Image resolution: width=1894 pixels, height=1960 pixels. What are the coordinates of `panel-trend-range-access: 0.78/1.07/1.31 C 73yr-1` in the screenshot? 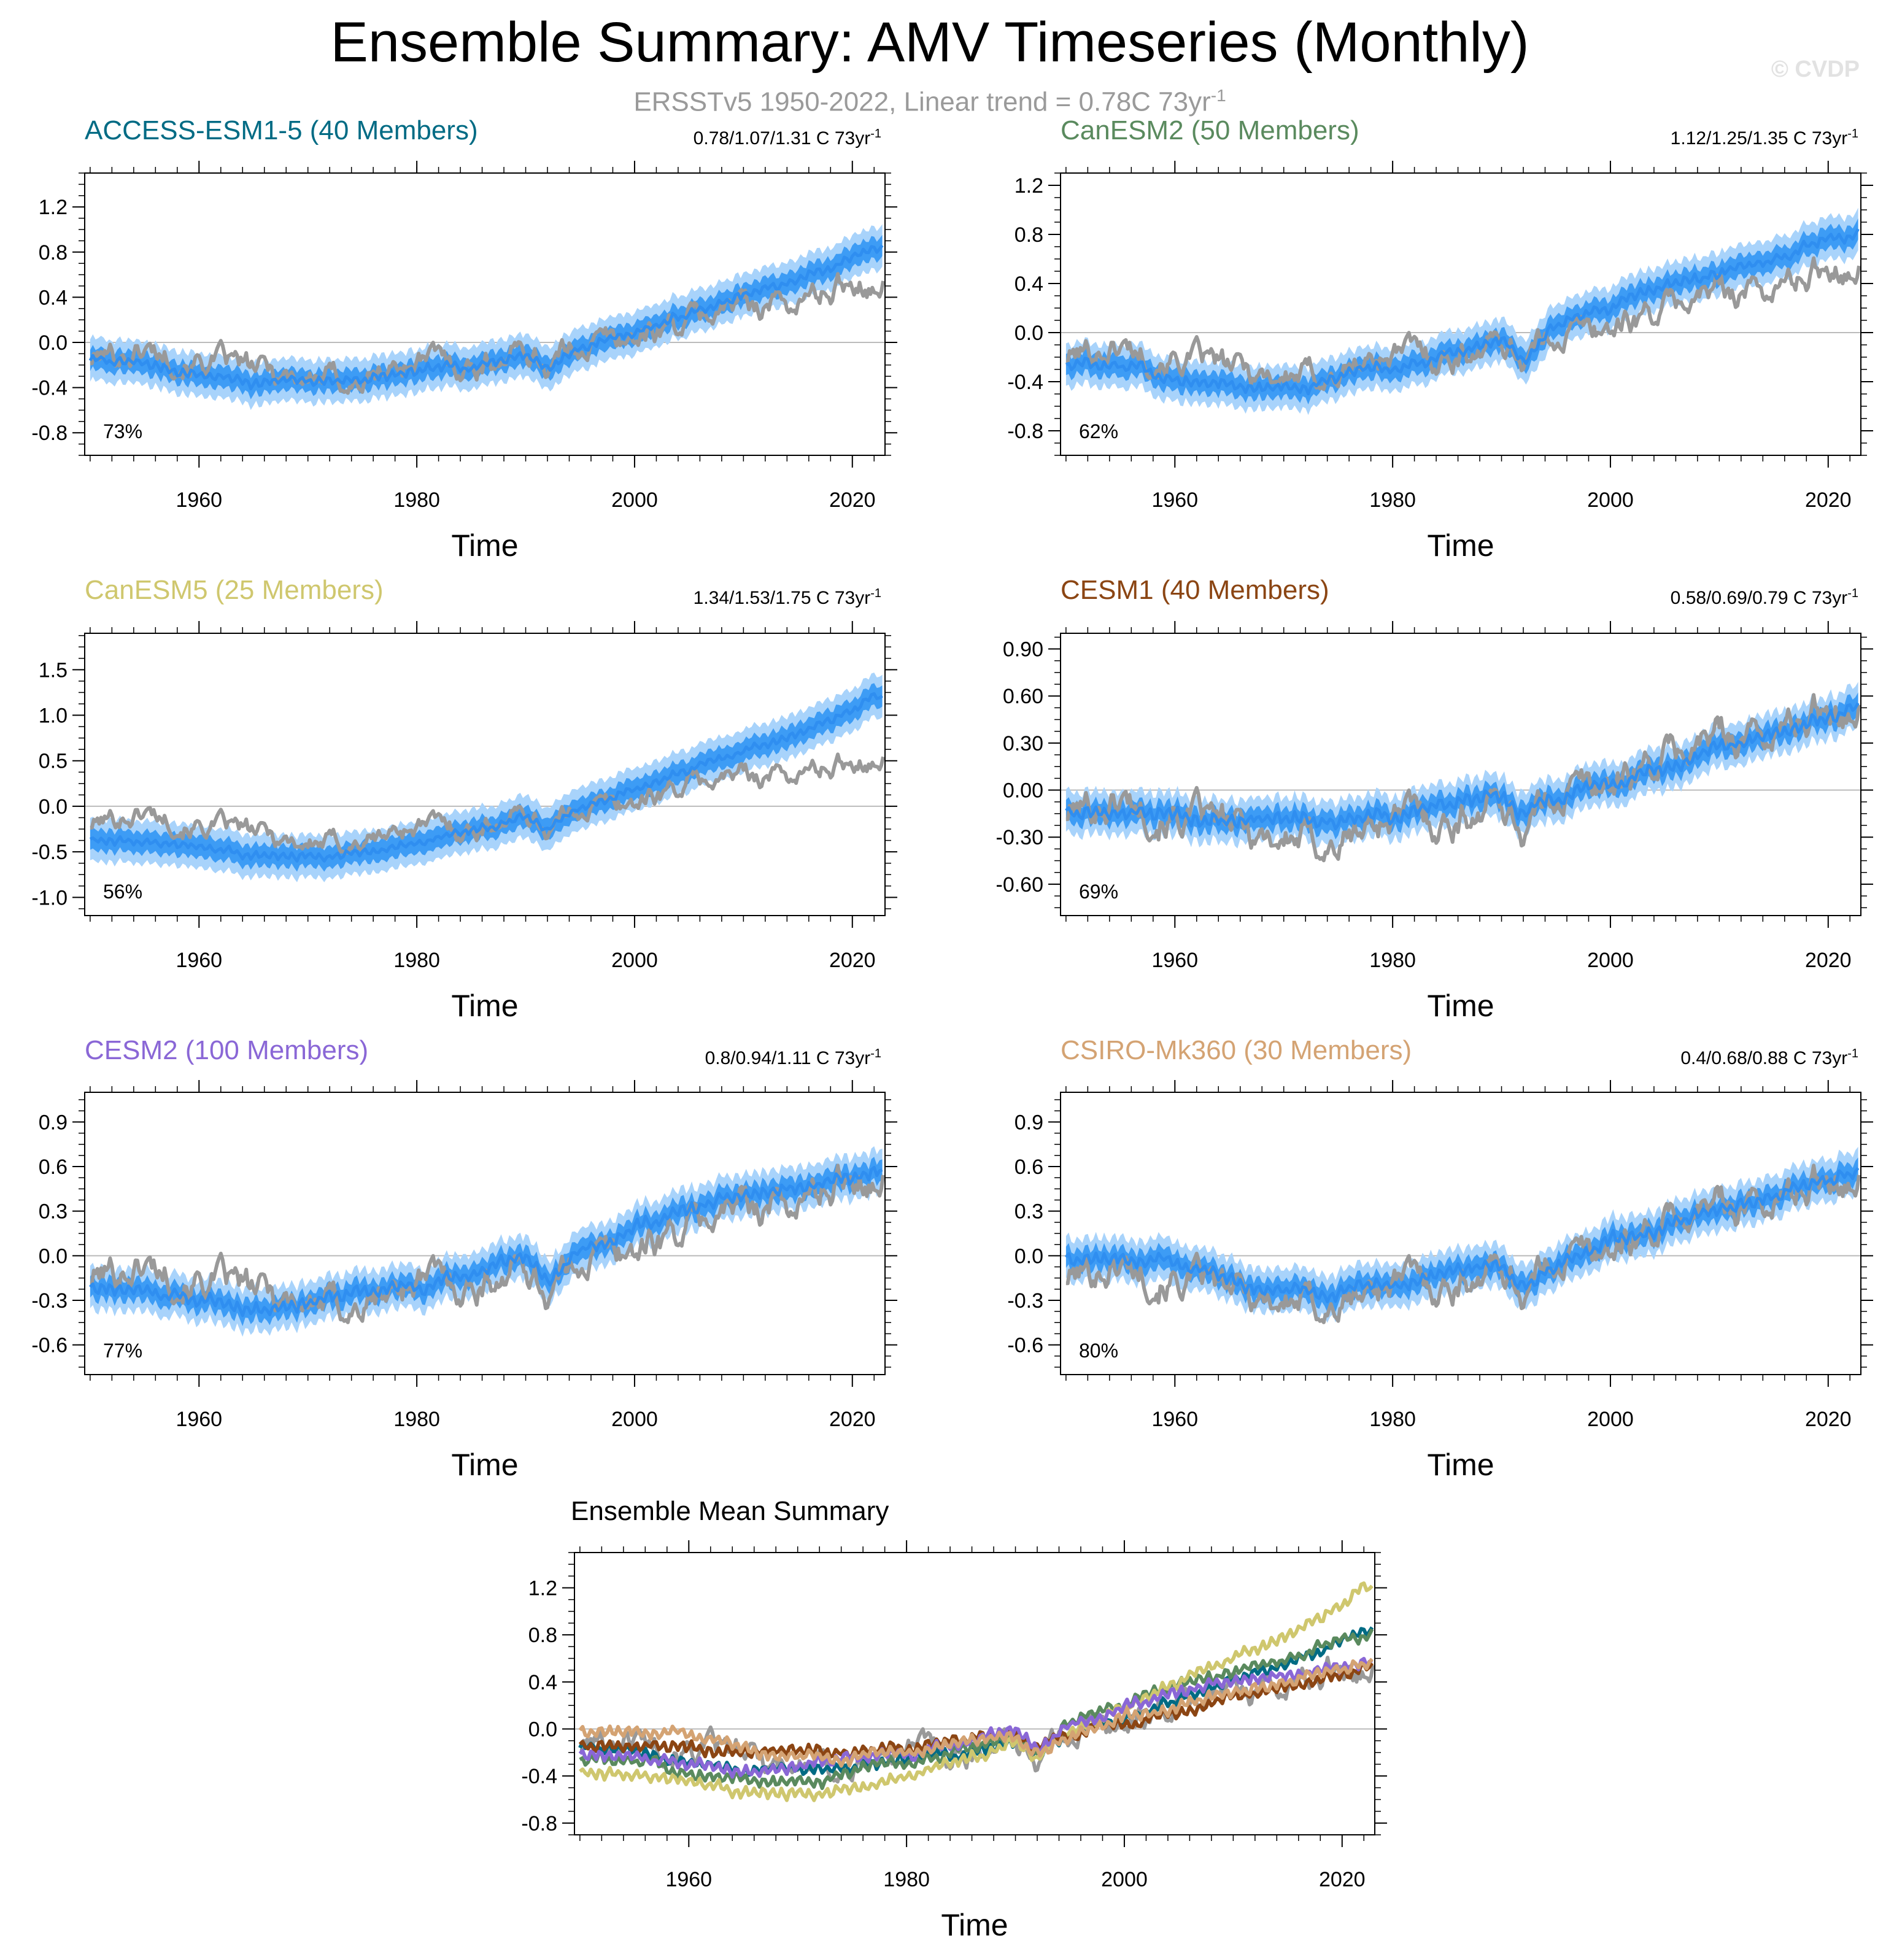 It's located at (787, 136).